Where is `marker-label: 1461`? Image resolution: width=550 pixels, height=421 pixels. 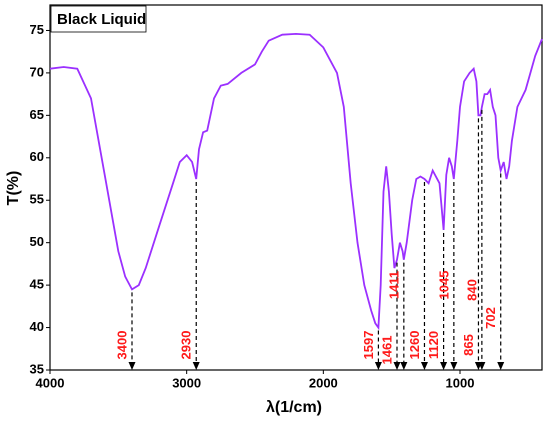
marker-label: 1461 is located at coordinates (386, 350).